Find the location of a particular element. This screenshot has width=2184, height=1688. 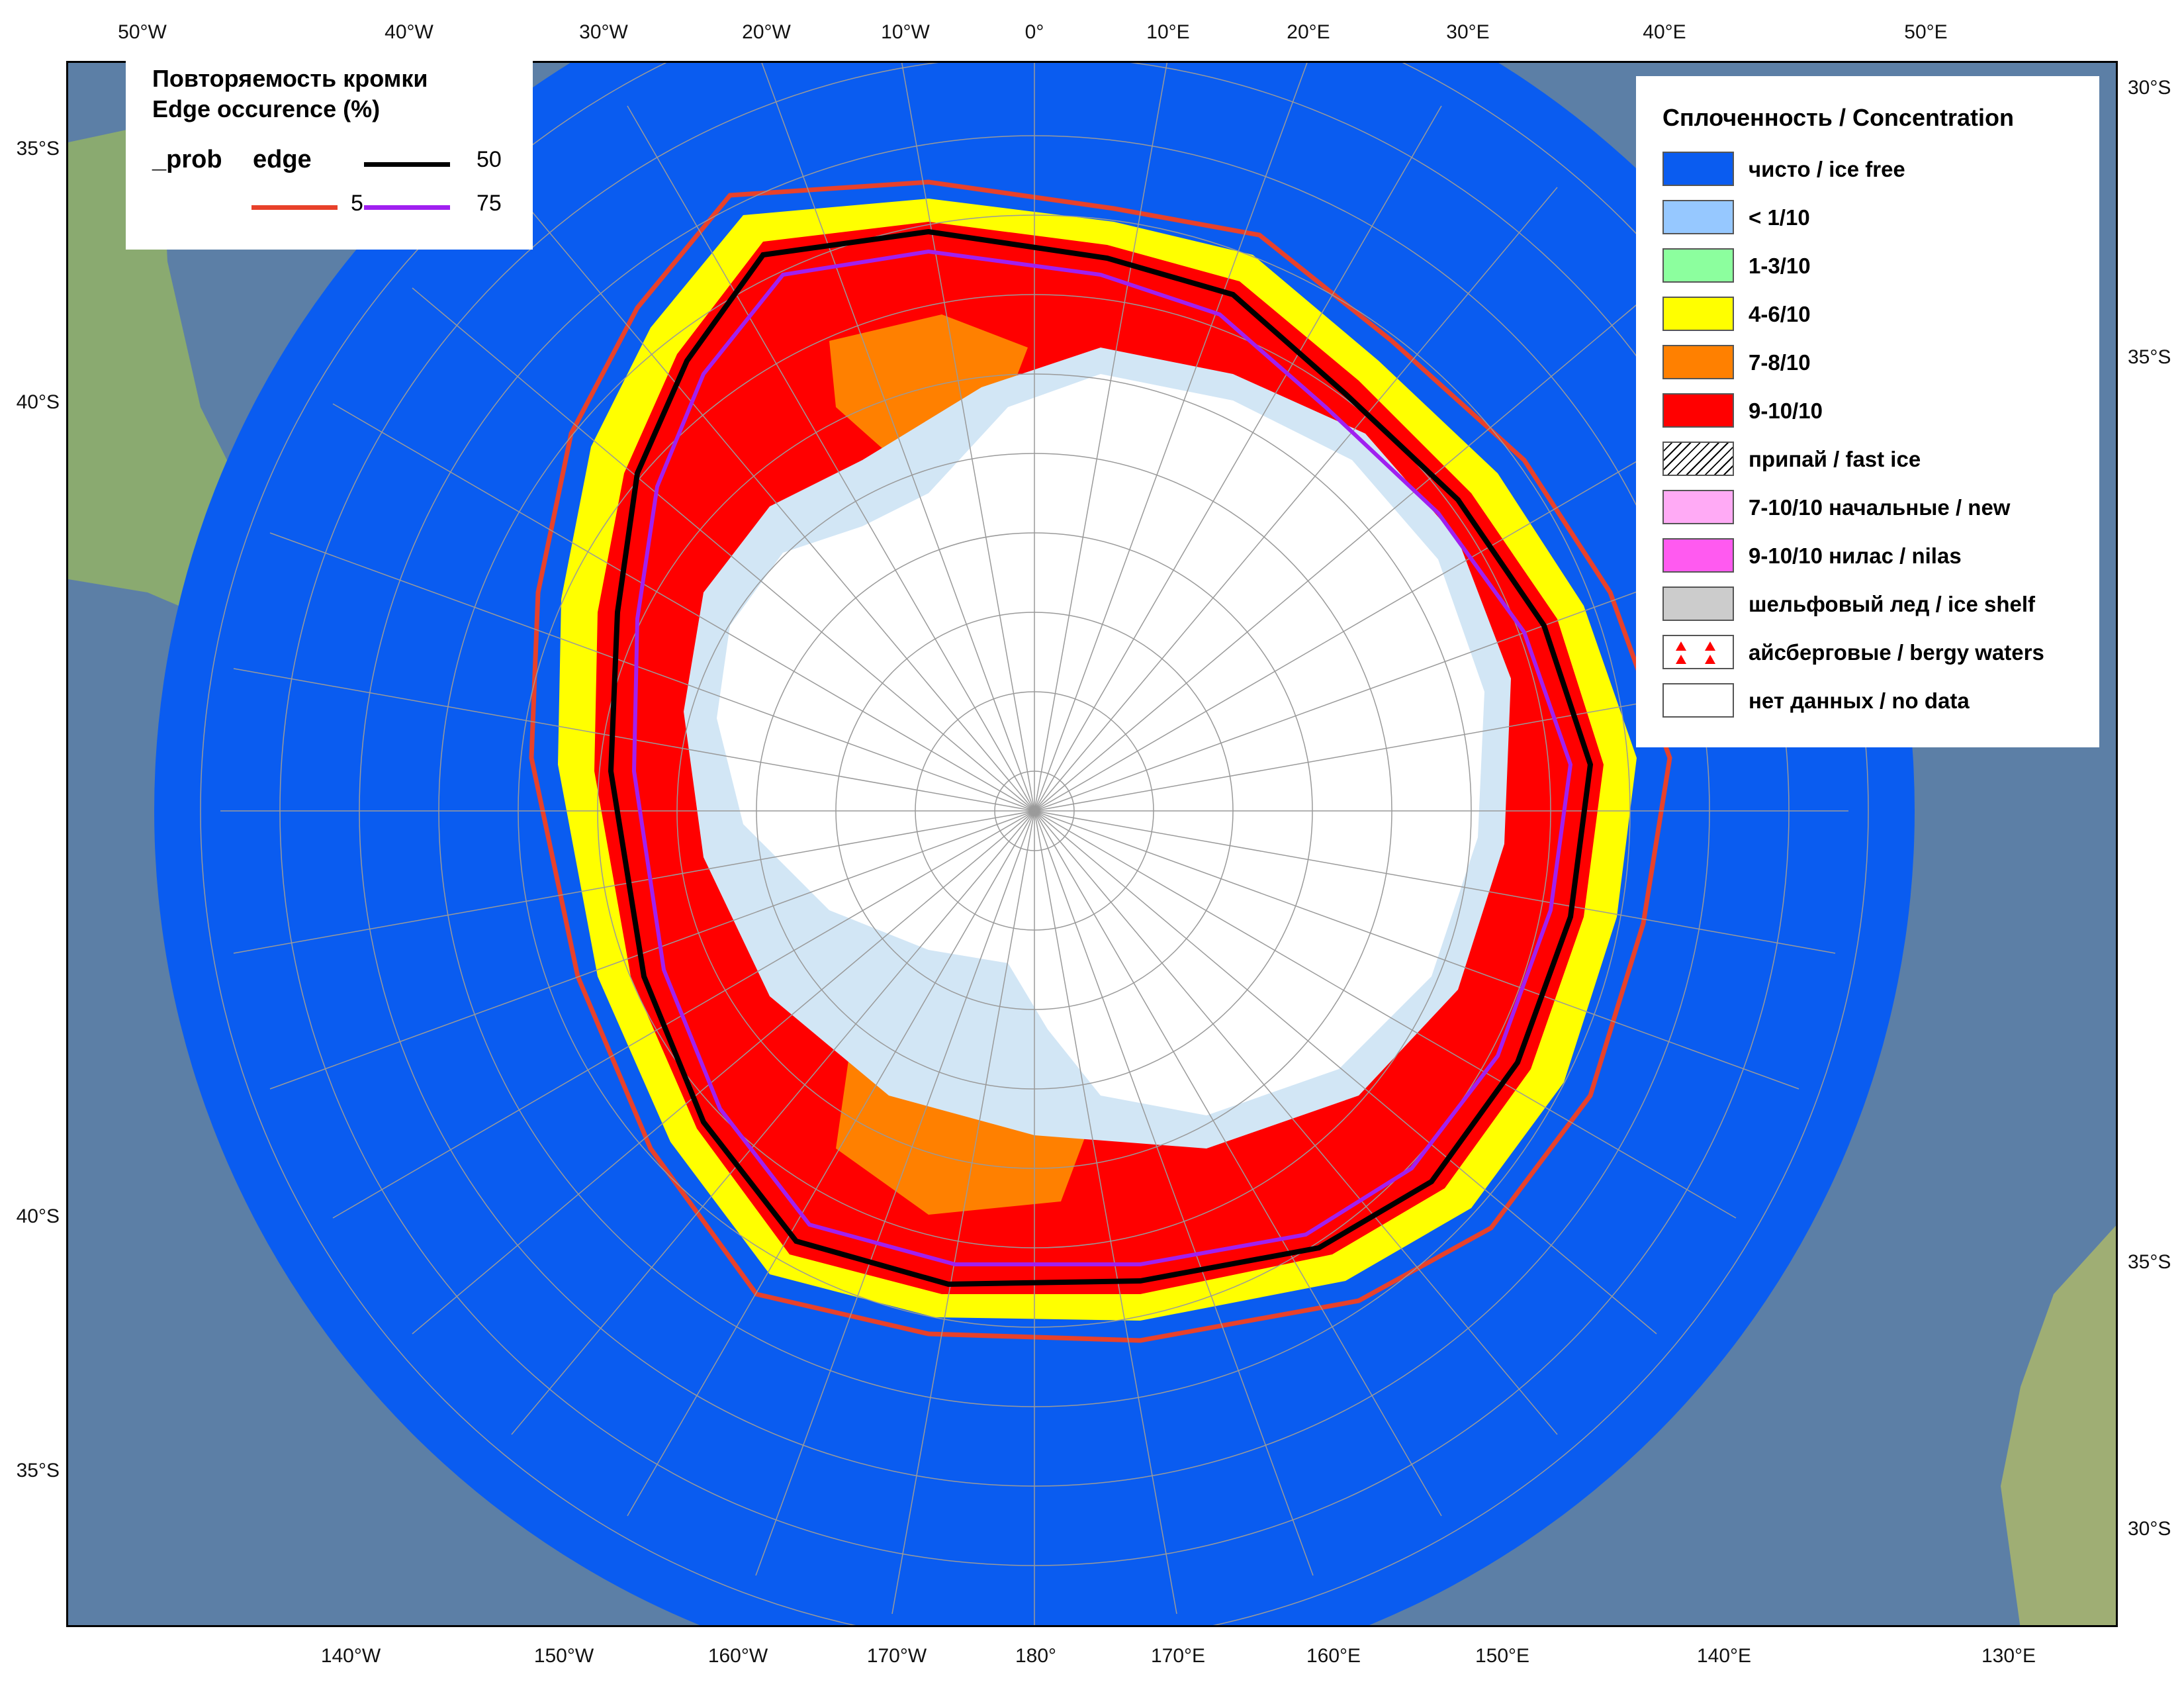

concentration-legend-item: нет данных / no data is located at coordinates (1877, 700).